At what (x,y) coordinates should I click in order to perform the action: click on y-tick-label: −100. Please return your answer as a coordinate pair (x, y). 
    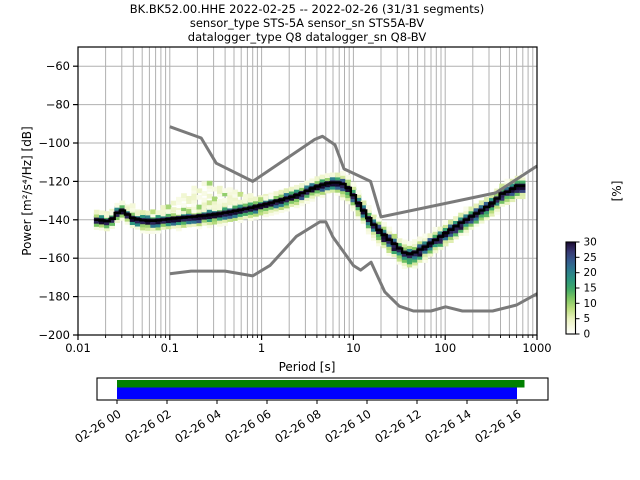
    Looking at the image, I should click on (54, 143).